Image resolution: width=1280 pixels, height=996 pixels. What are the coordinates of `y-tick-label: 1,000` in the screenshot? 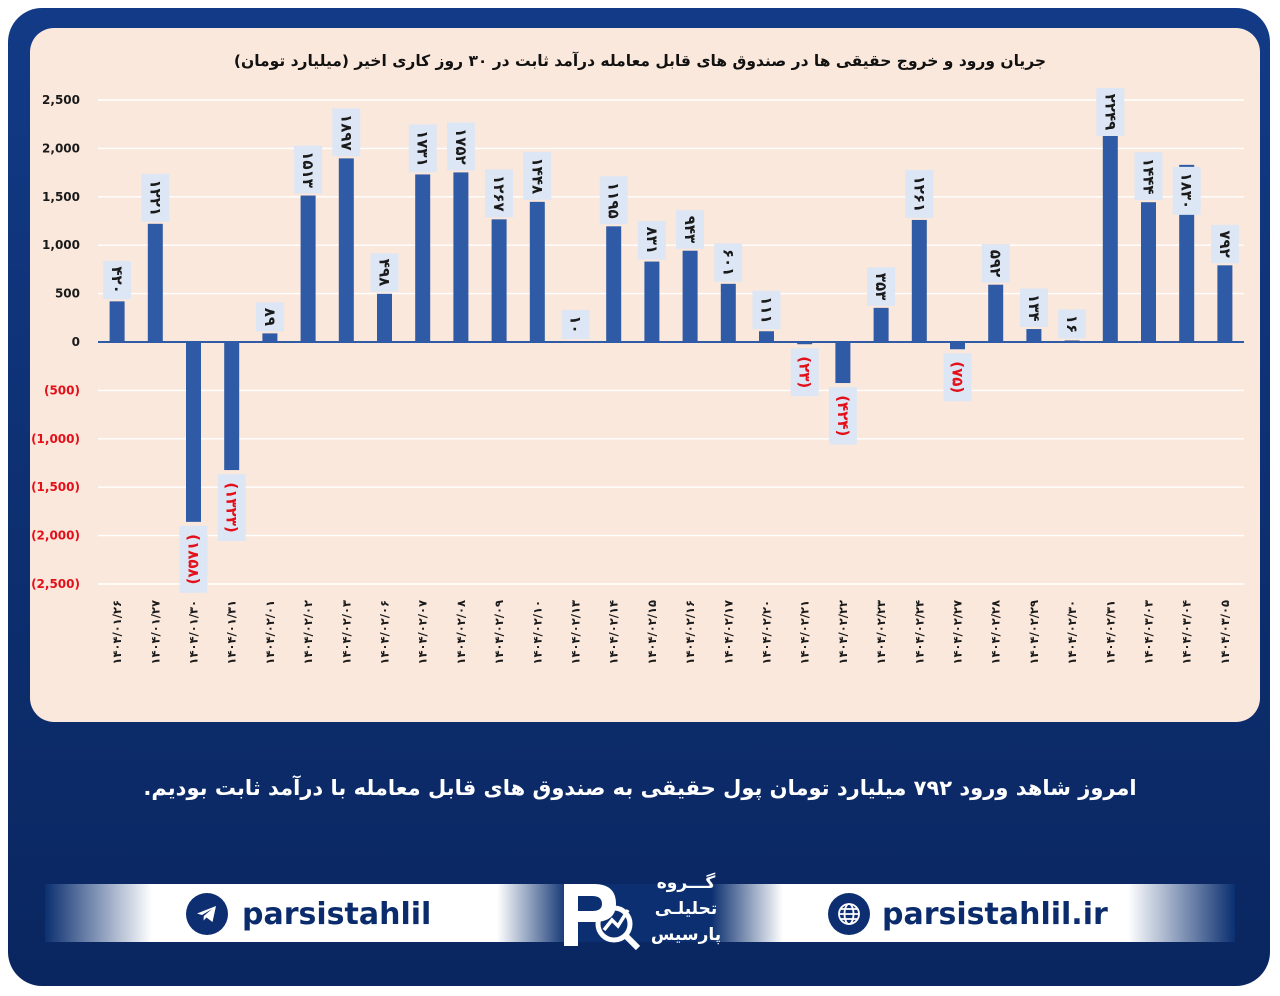 It's located at (61, 245).